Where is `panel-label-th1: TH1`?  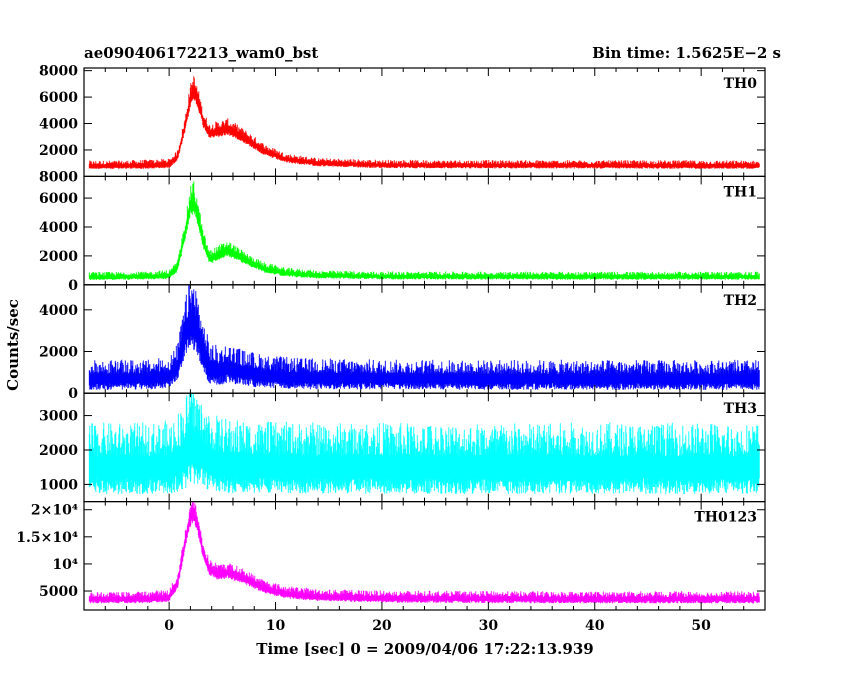 panel-label-th1: TH1 is located at coordinates (740, 192).